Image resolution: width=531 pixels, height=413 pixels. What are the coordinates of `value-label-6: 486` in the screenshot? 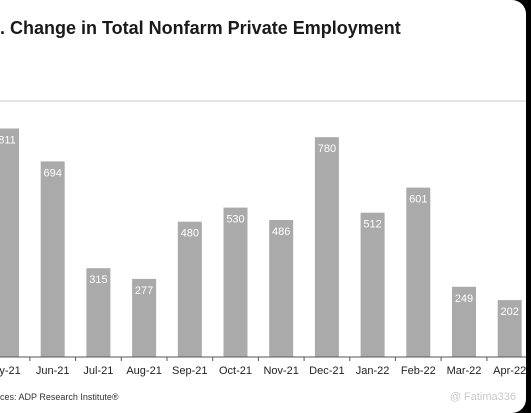 It's located at (281, 232).